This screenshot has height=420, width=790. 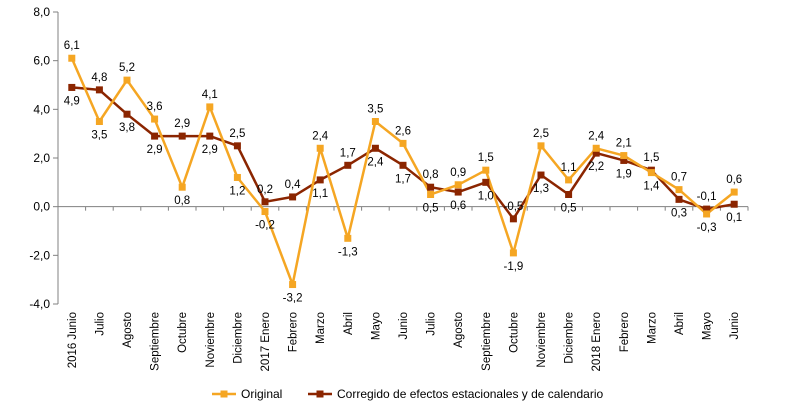 I want to click on data-label: 3,8, so click(x=127, y=128).